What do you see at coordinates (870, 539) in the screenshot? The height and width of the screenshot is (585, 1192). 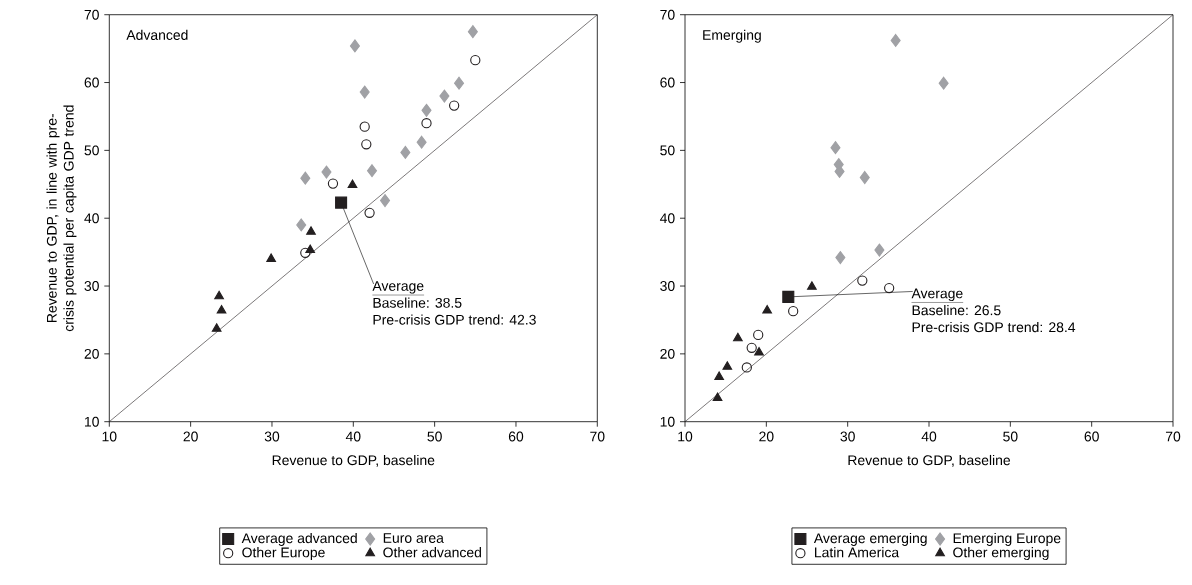 I see `legend-label: Average emerging` at bounding box center [870, 539].